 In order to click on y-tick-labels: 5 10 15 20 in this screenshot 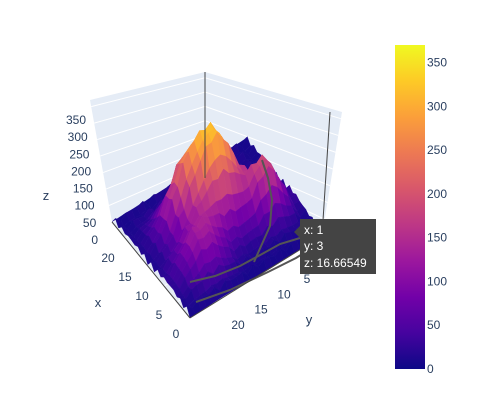, I will do `click(270, 302)`.